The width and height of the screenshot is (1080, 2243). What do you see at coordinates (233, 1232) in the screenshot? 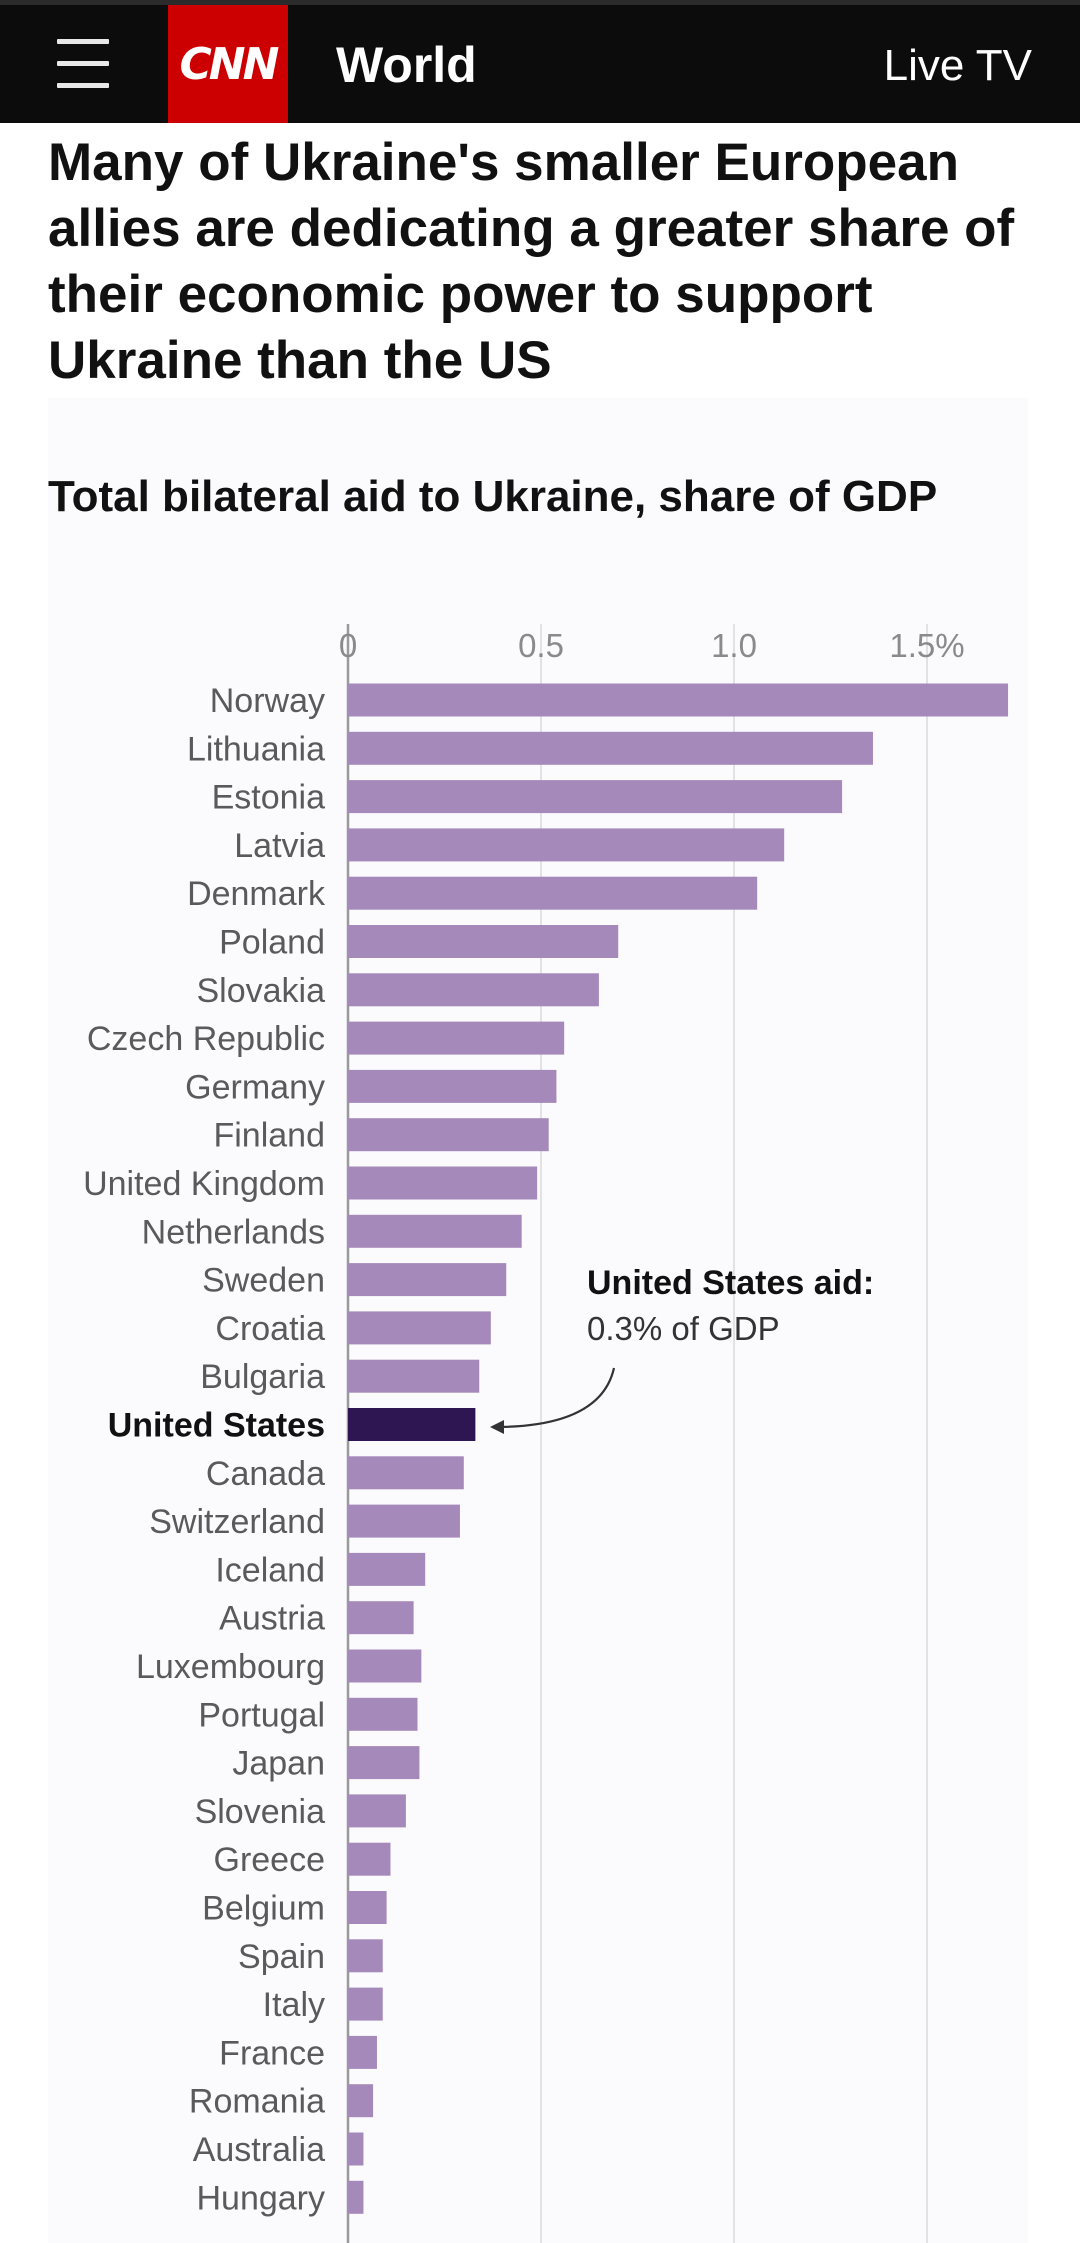
I see `category-label: Netherlands` at bounding box center [233, 1232].